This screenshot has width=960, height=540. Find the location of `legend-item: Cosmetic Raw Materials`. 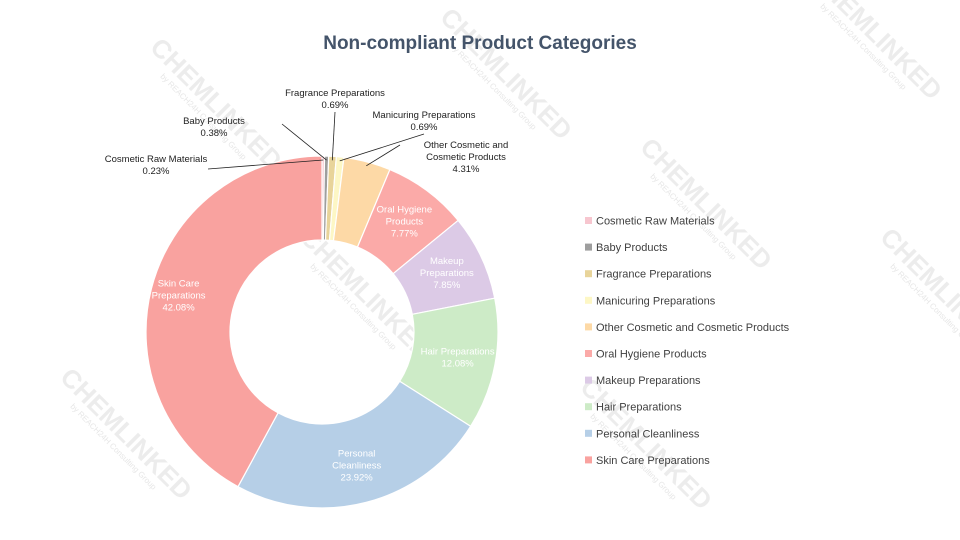

legend-item: Cosmetic Raw Materials is located at coordinates (650, 222).